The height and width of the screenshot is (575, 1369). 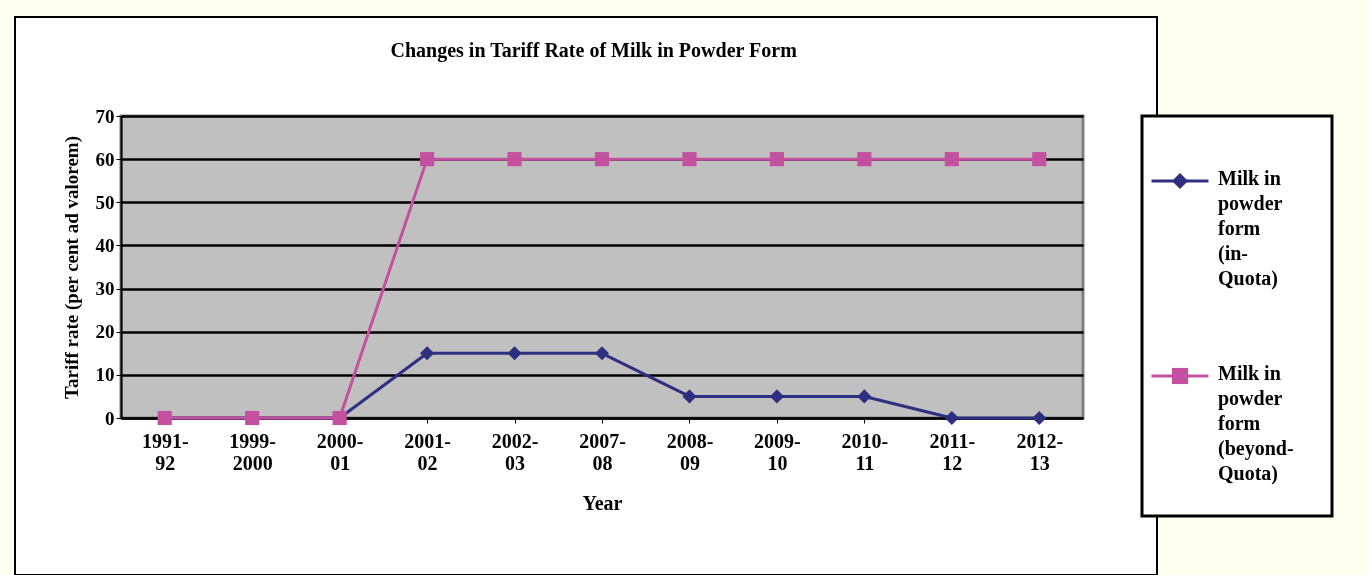 What do you see at coordinates (865, 451) in the screenshot?
I see `x-tick-label: 2010-11` at bounding box center [865, 451].